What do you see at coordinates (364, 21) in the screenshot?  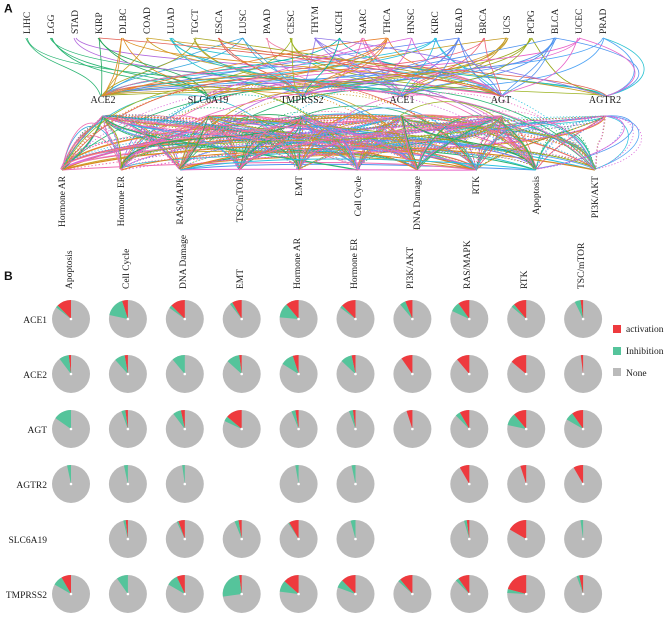 I see `svg-text: SARC` at bounding box center [364, 21].